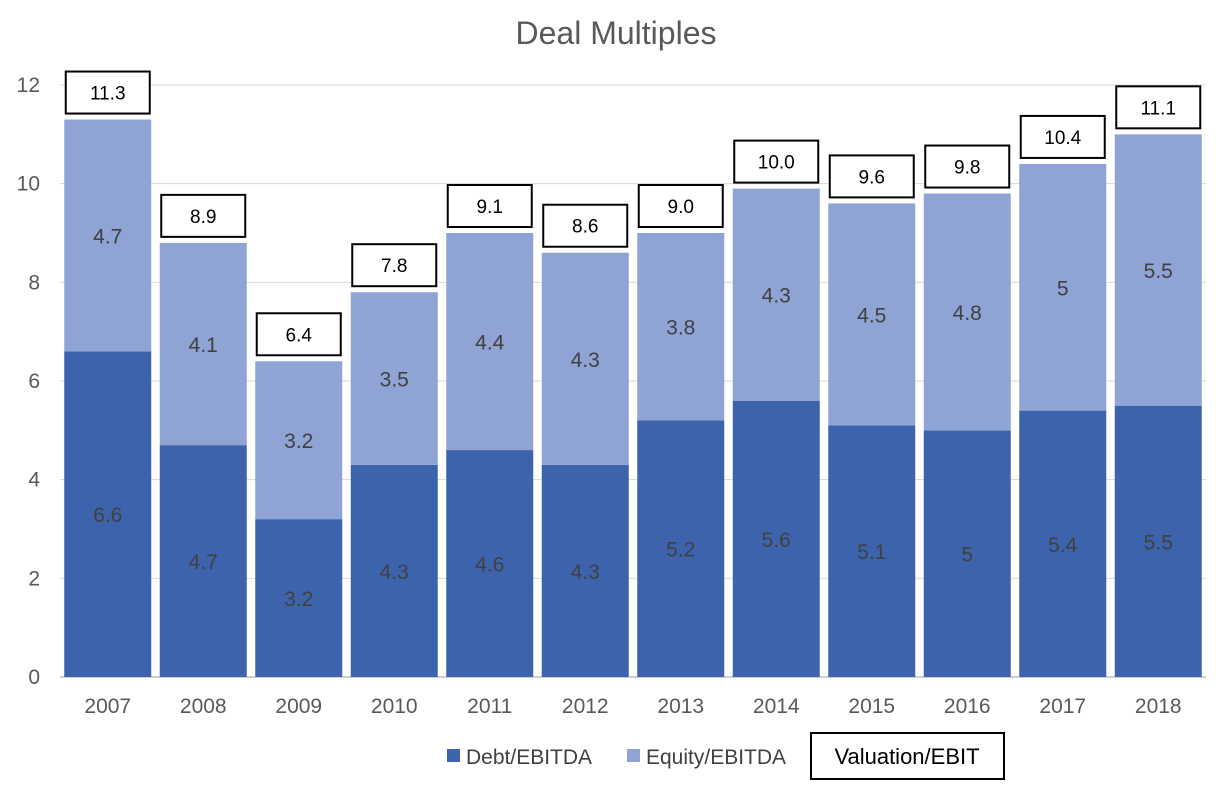  What do you see at coordinates (298, 706) in the screenshot?
I see `x-tick-label: 2009` at bounding box center [298, 706].